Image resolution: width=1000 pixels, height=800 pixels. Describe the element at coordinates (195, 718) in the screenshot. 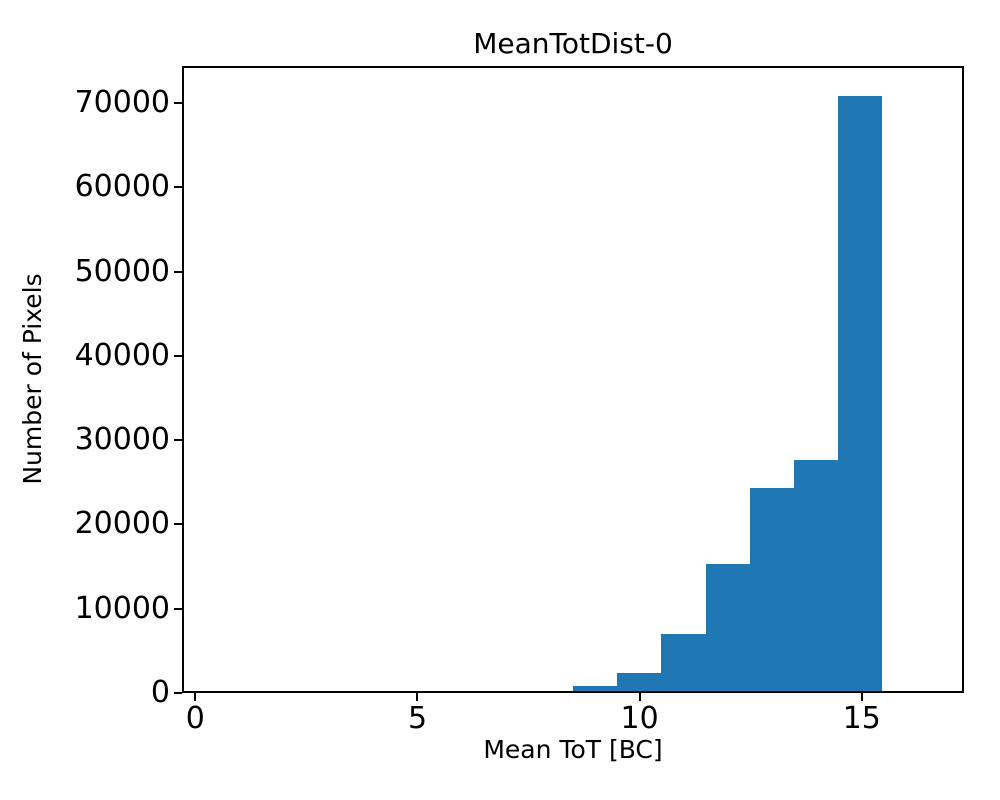

I see `x-tick-label: 0` at that location.